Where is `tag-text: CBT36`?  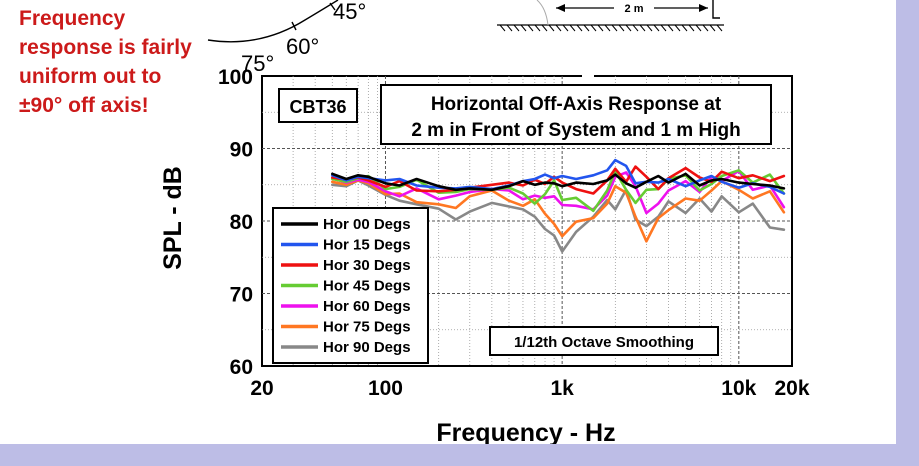
tag-text: CBT36 is located at coordinates (317, 107).